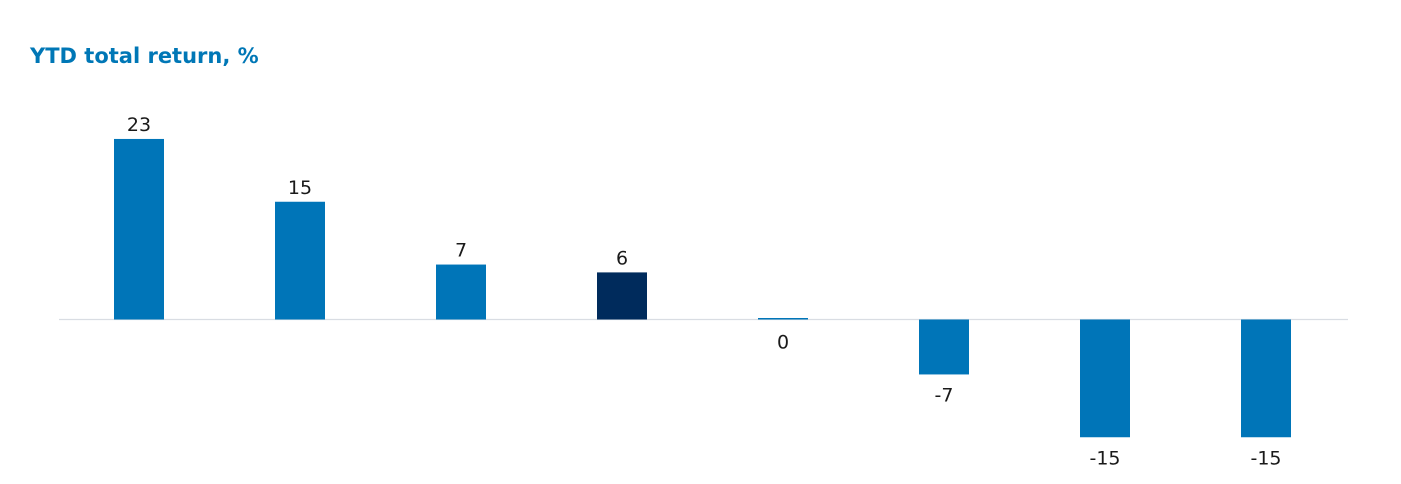 This screenshot has height=484, width=1401. I want to click on data-label-3: 7, so click(461, 251).